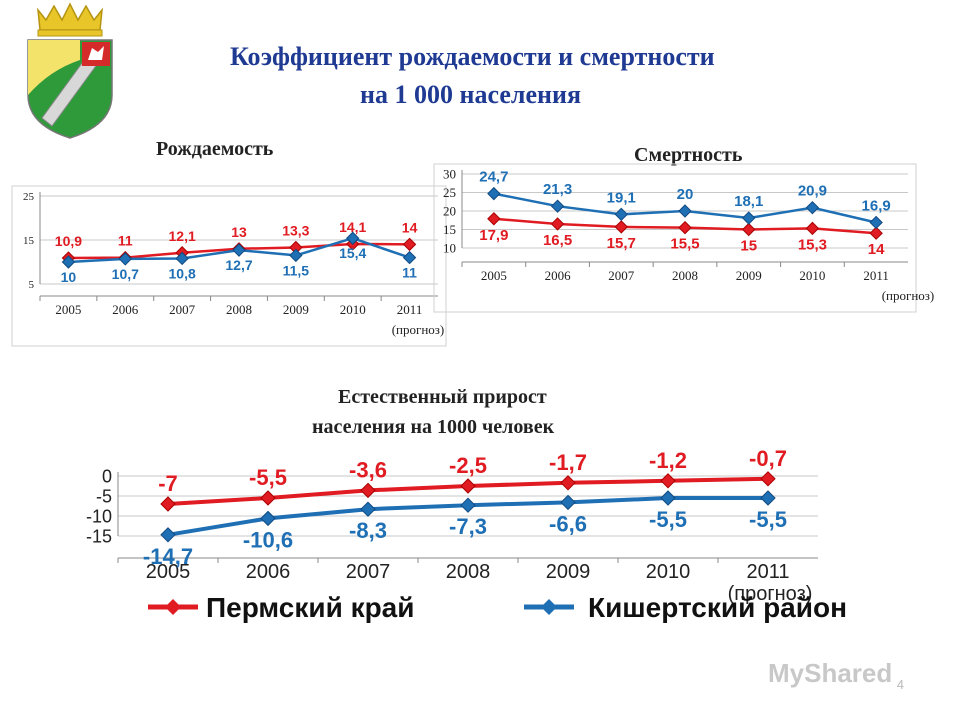  Describe the element at coordinates (99, 516) in the screenshot. I see `growth-y-tick-label: -10` at that location.